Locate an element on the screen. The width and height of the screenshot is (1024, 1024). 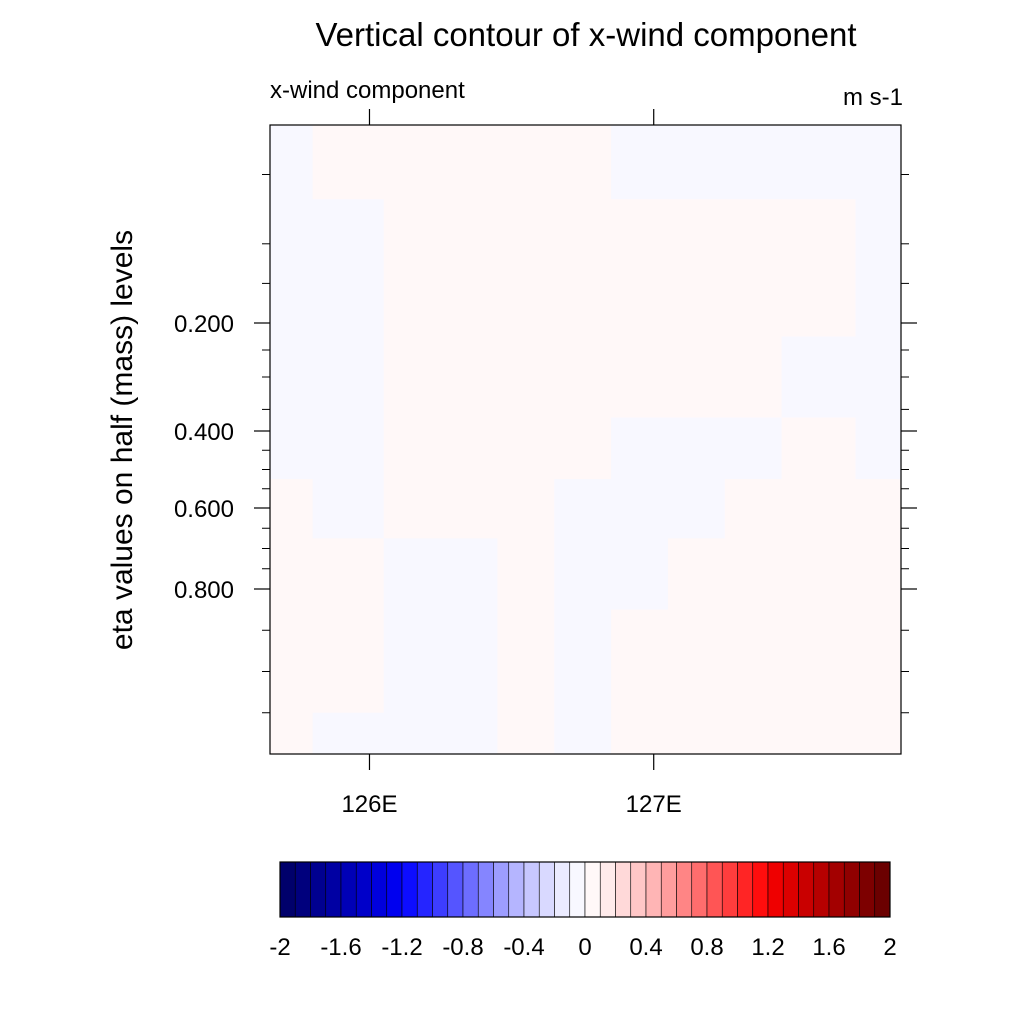
x-tick-label: 127E is located at coordinates (654, 804).